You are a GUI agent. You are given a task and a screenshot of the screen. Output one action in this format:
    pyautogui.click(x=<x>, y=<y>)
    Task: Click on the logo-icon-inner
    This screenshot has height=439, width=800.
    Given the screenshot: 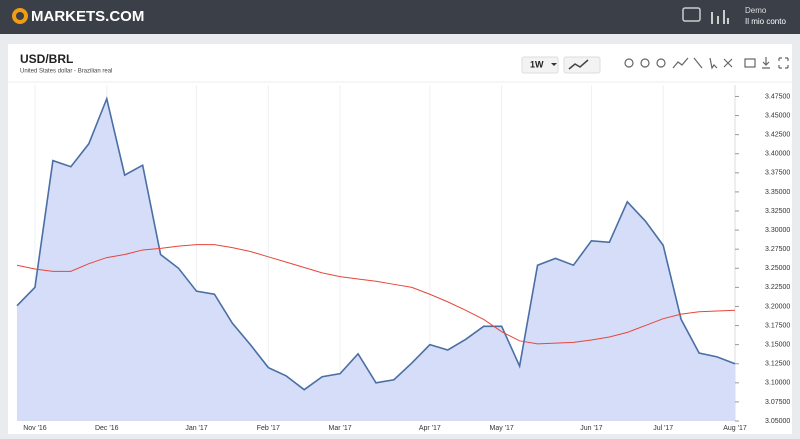 What is the action you would take?
    pyautogui.click(x=20, y=16)
    